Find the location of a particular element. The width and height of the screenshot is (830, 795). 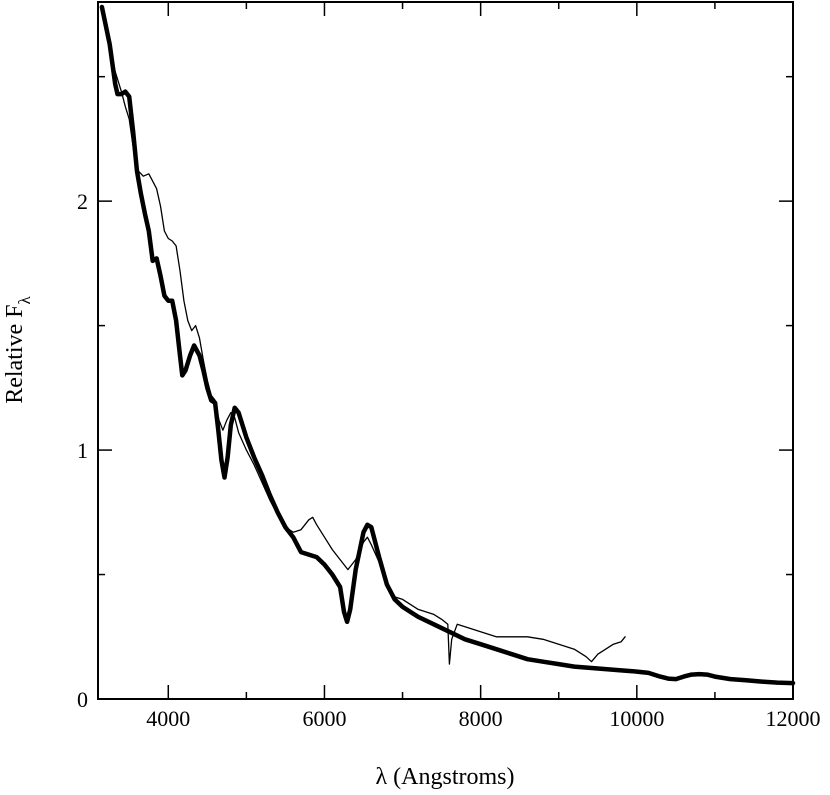

x-axis-tick-labels: 4000 6000 8000 10000 12000 is located at coordinates (483, 718).